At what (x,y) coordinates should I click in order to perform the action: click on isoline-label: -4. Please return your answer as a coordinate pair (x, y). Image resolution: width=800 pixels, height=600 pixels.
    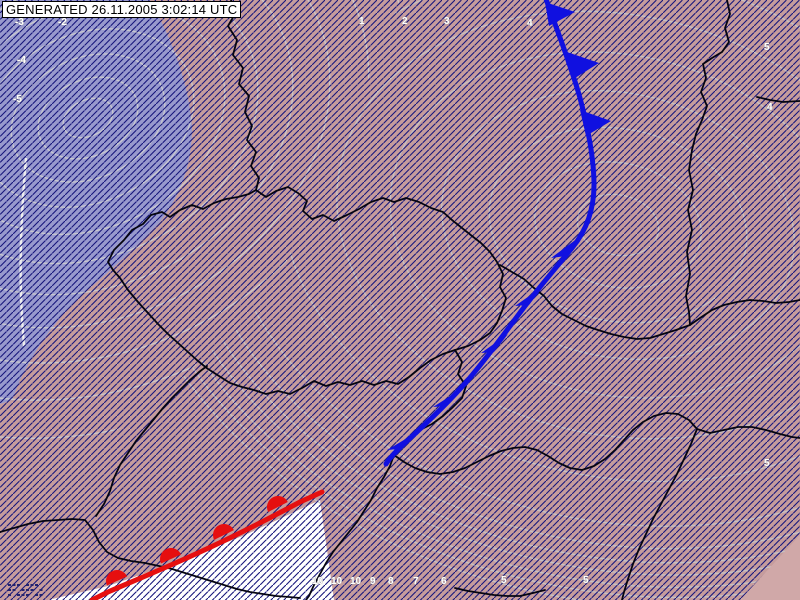
    Looking at the image, I should click on (21, 60).